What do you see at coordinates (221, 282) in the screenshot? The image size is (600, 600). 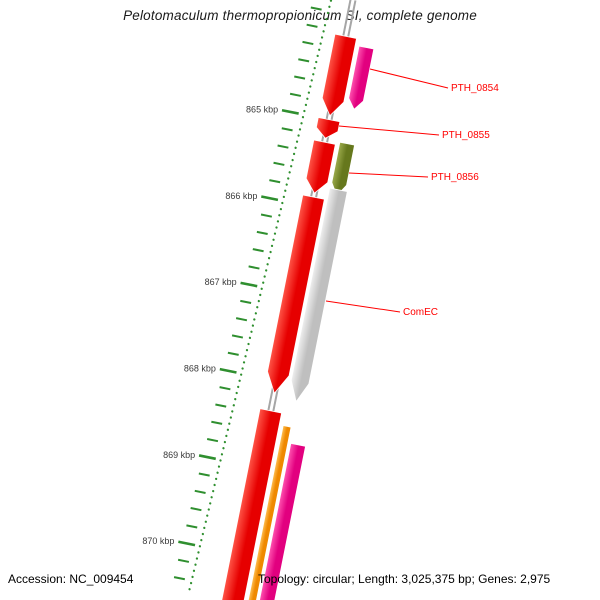 I see `scale-label: 867 kbp` at bounding box center [221, 282].